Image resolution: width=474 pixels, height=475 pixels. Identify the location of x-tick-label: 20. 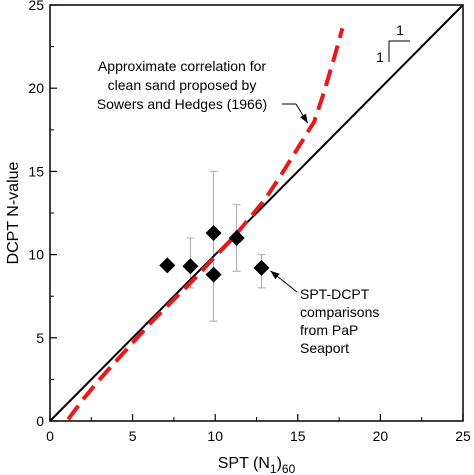
(381, 436).